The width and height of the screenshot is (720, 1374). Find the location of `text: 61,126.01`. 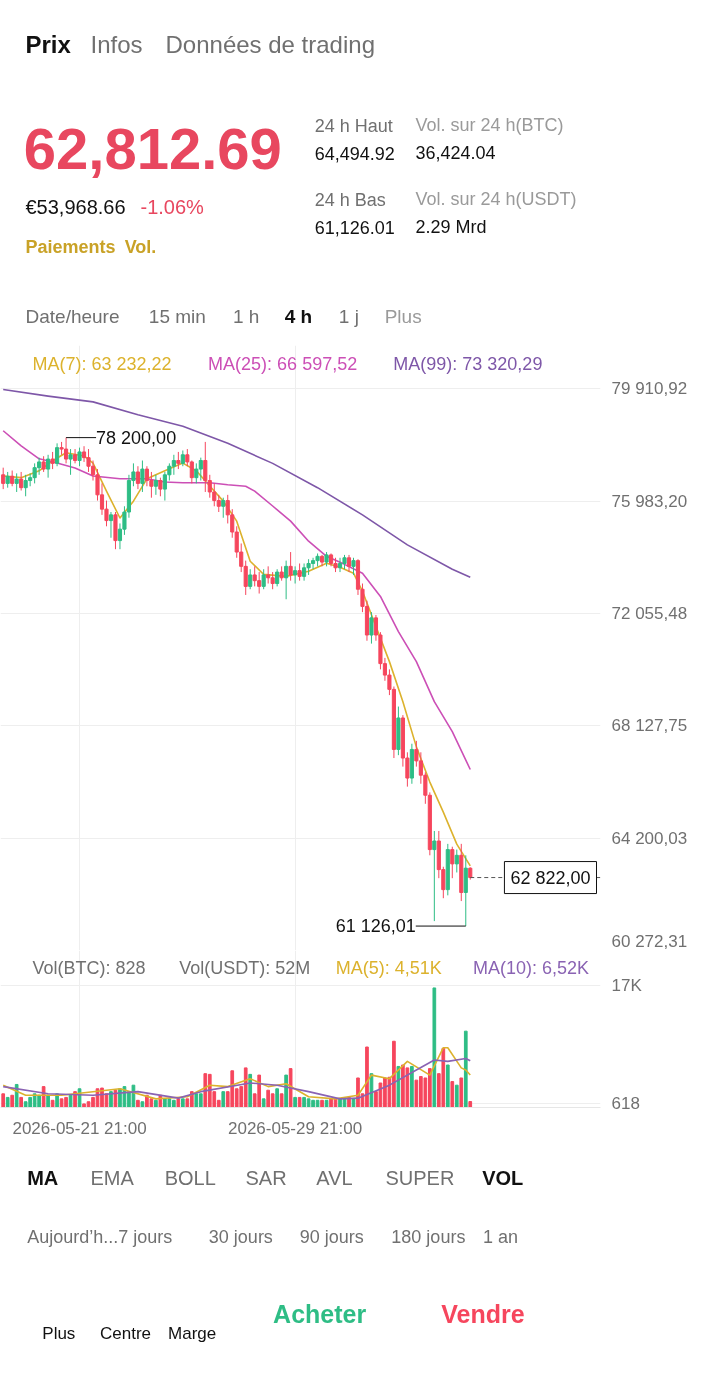

text: 61,126.01 is located at coordinates (354, 228).